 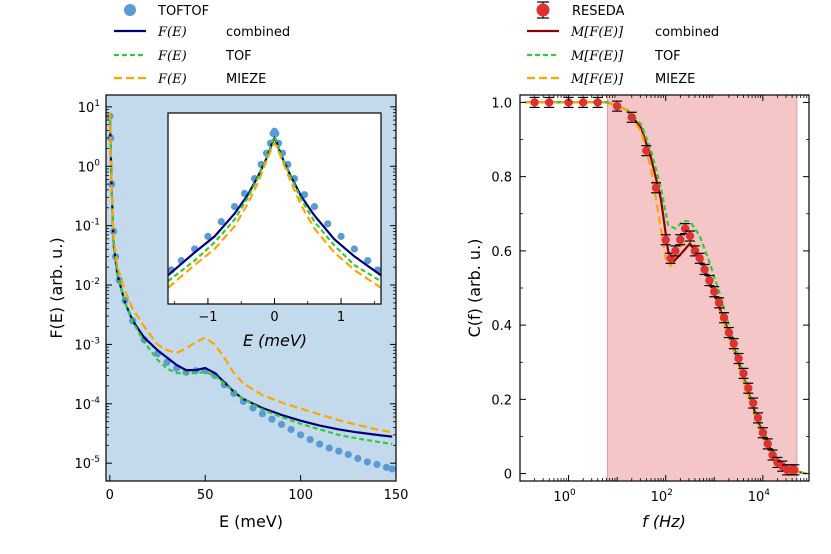 I want to click on left-ytick-label: 10⁻², so click(x=87, y=285).